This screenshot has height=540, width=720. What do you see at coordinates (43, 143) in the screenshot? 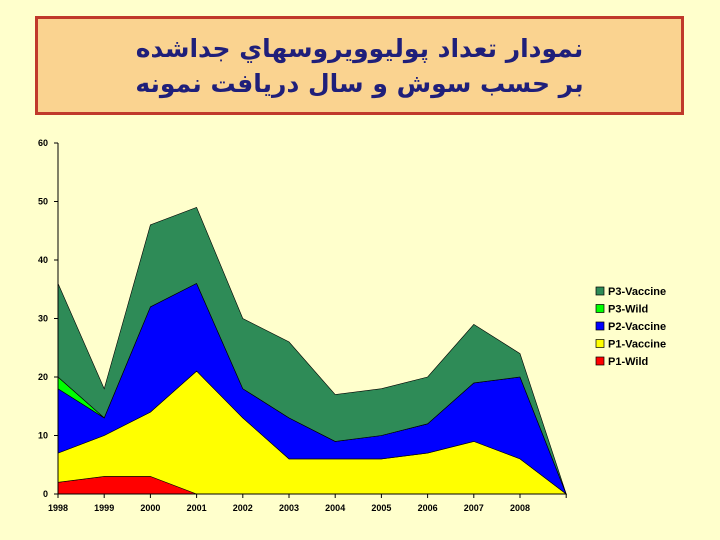
I see `y-tick-label: 60` at bounding box center [43, 143].